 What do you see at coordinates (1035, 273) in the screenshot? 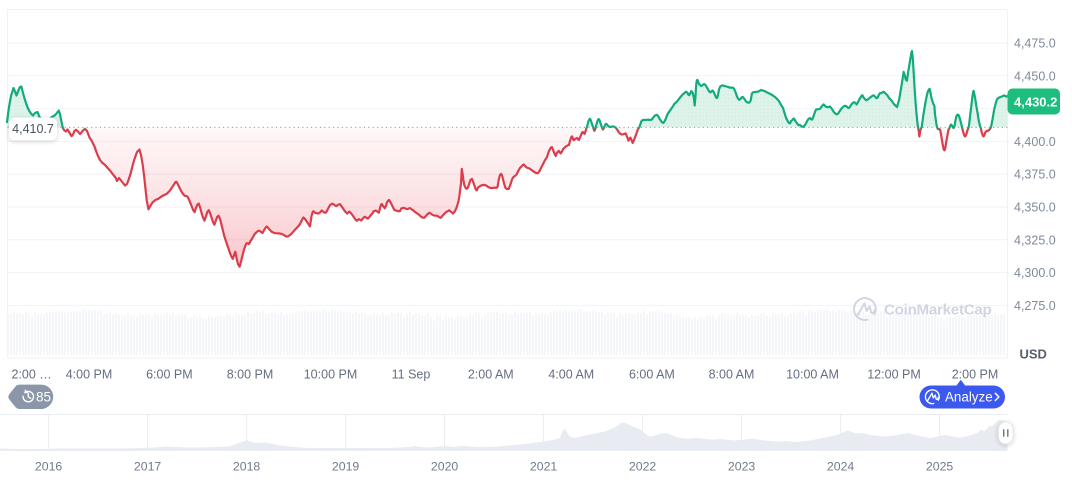
I see `svg-text: 4,300.0` at bounding box center [1035, 273].